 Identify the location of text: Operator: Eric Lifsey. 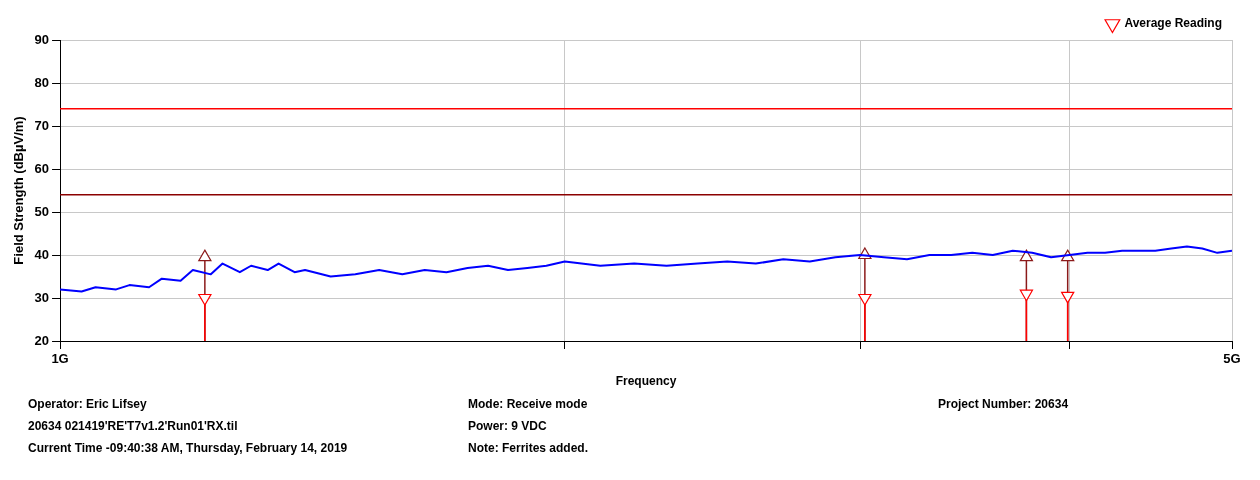
(88, 405).